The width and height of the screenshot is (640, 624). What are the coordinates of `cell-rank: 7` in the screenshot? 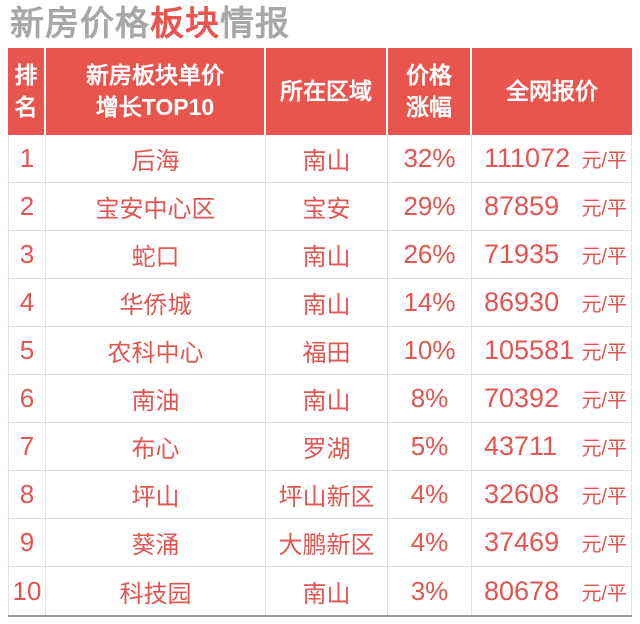 It's located at (27, 446).